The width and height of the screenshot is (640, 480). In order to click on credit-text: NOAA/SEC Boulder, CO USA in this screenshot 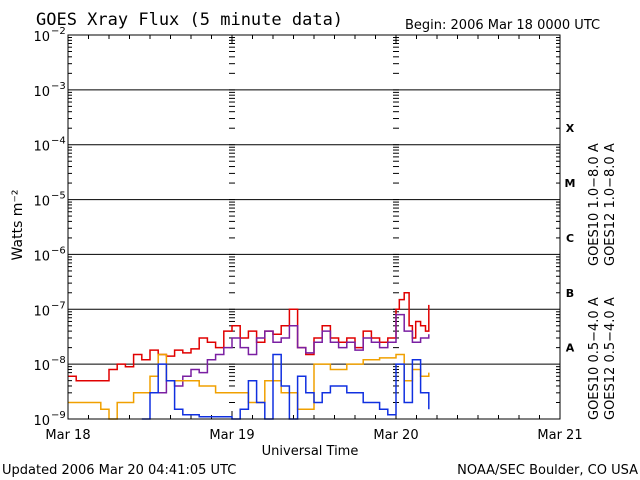, I will do `click(547, 470)`.